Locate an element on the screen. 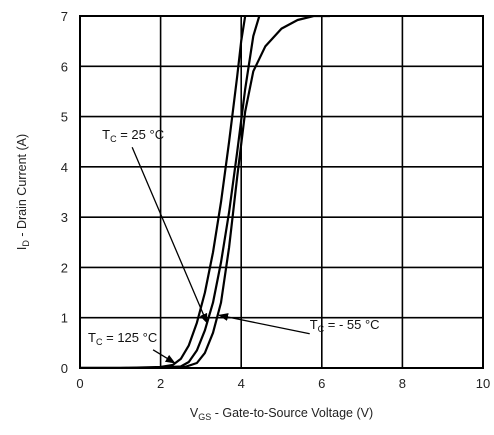 This screenshot has width=494, height=435. annotation-label-125c: TC = 125 °C is located at coordinates (122, 338).